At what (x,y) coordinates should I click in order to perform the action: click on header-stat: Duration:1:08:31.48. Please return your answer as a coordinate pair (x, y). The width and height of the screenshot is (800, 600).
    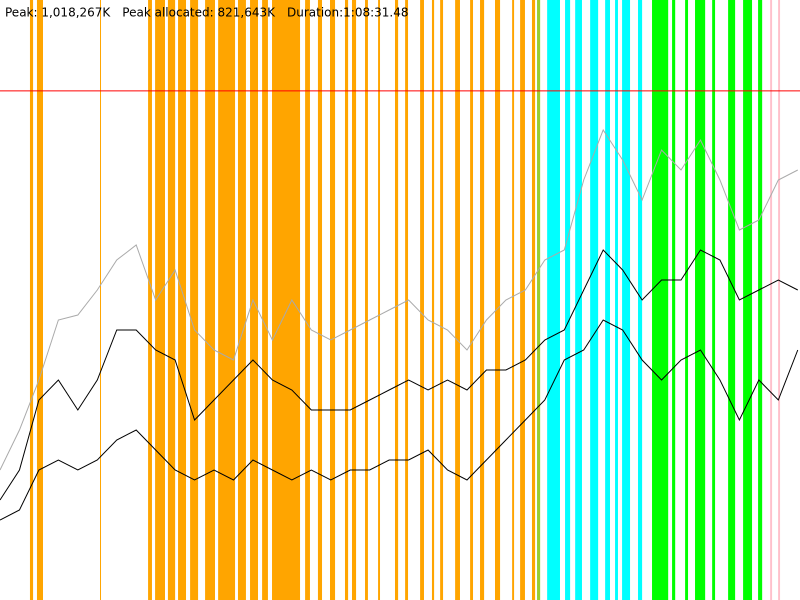
    Looking at the image, I should click on (348, 13).